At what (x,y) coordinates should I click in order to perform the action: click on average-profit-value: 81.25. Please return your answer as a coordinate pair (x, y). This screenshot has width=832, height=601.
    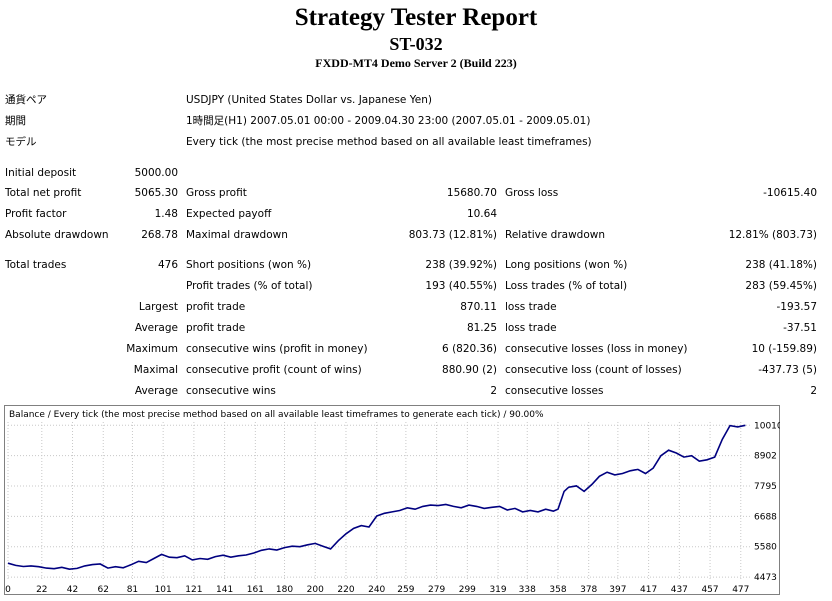
    Looking at the image, I should click on (481, 328).